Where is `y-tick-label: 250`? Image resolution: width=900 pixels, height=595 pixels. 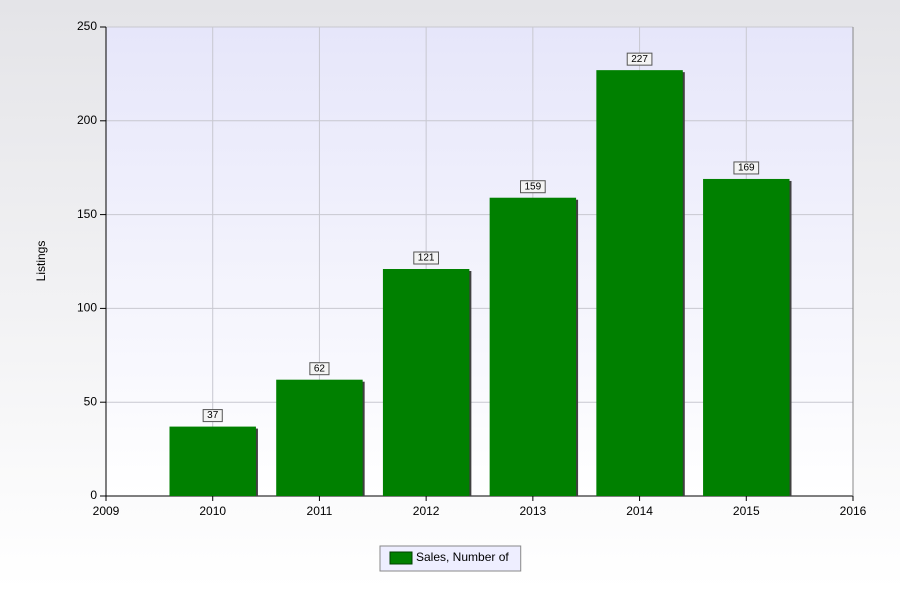
y-tick-label: 250 is located at coordinates (87, 26).